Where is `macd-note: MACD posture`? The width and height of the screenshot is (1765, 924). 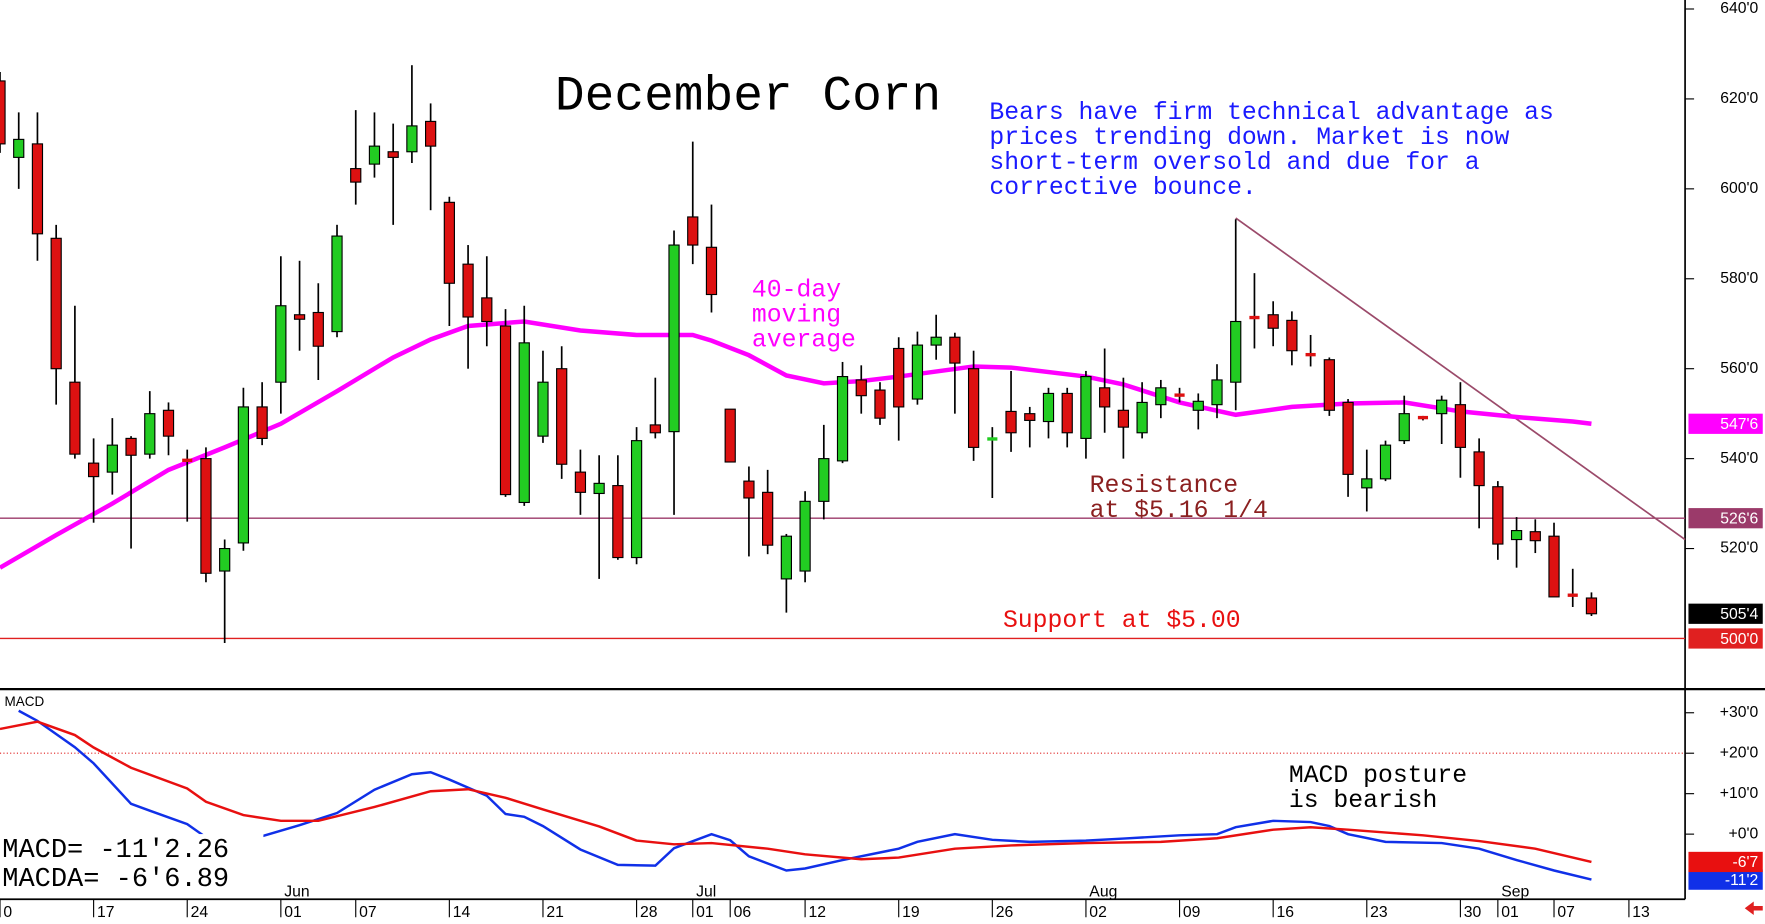 macd-note: MACD posture is located at coordinates (1378, 776).